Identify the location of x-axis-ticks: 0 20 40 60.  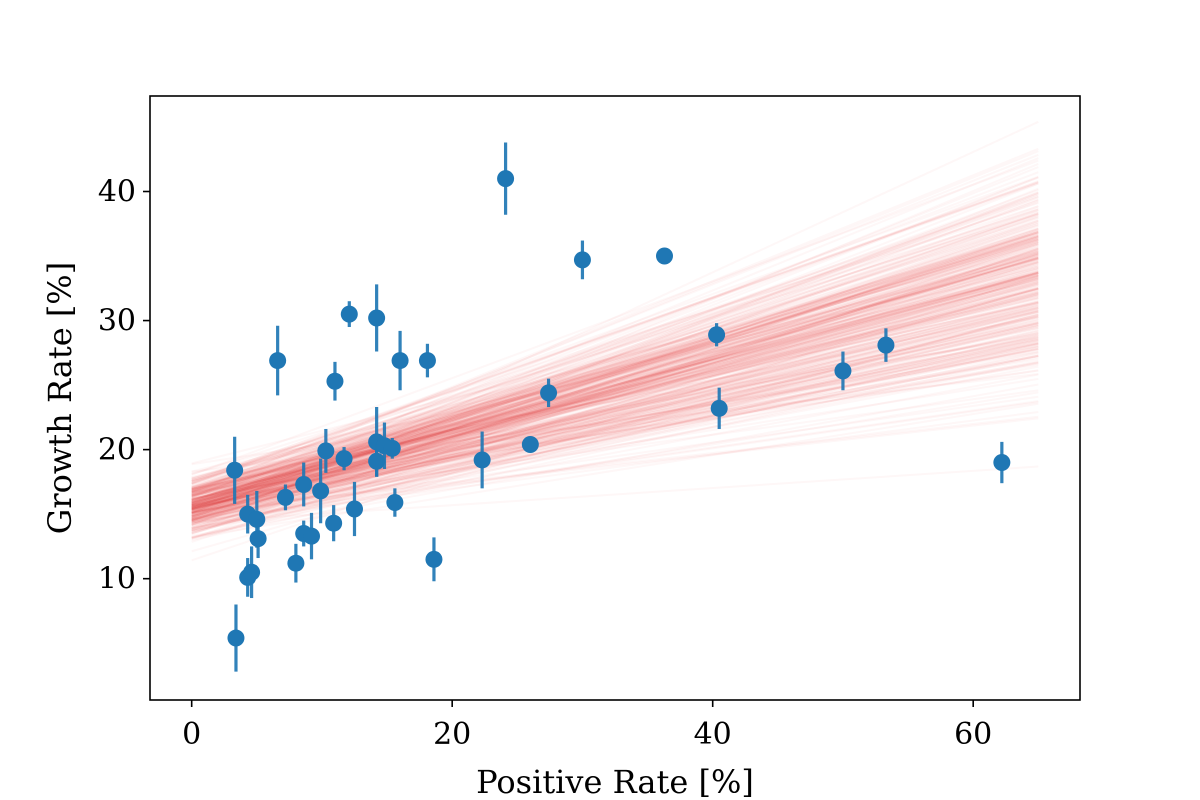
(587, 726).